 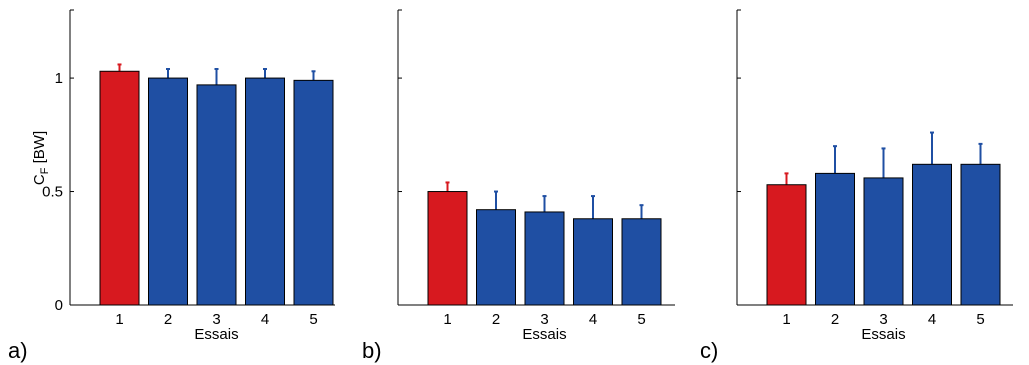 What do you see at coordinates (18, 350) in the screenshot?
I see `panel-label: a)` at bounding box center [18, 350].